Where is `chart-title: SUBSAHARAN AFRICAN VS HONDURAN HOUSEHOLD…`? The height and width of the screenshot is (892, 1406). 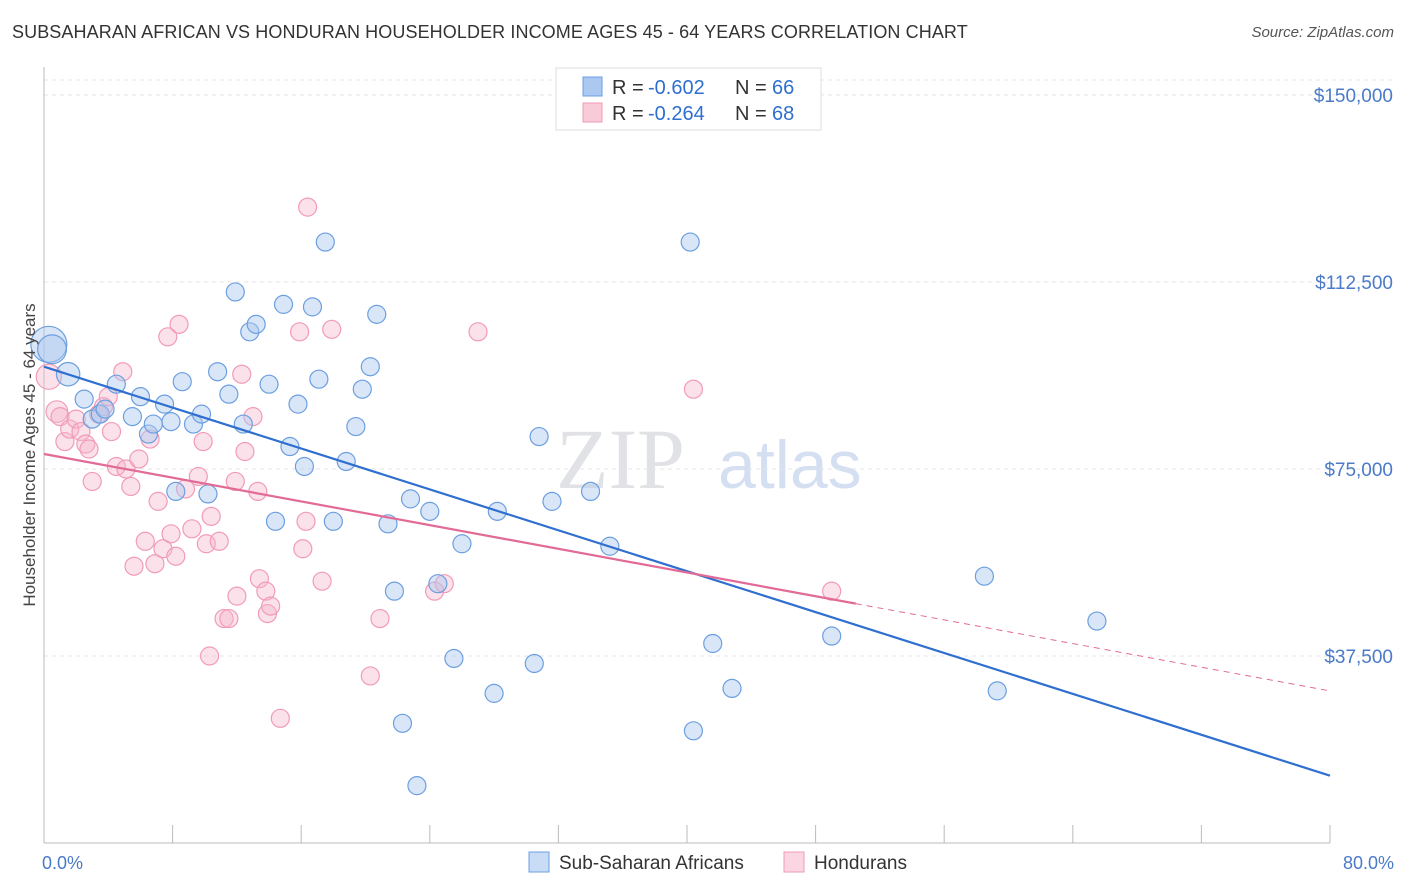 chart-title: SUBSAHARAN AFRICAN VS HONDURAN HOUSEHOLD… is located at coordinates (490, 32).